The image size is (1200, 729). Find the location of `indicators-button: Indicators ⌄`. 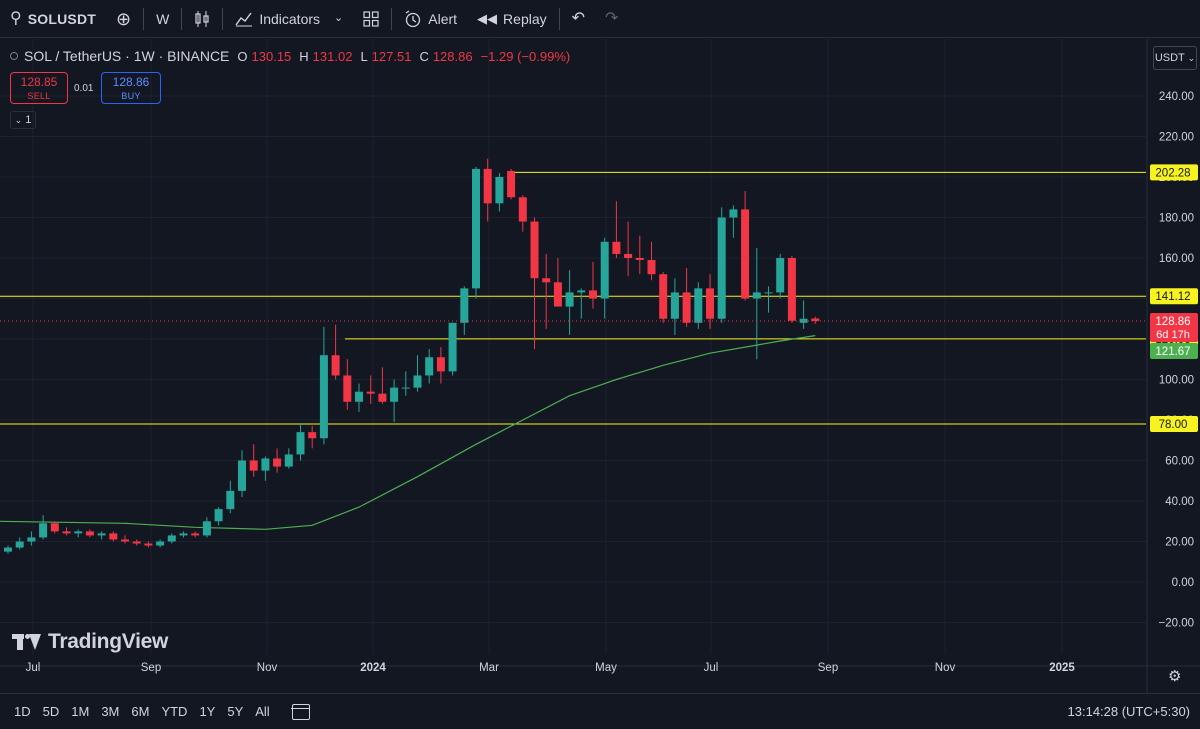

indicators-button: Indicators ⌄ is located at coordinates (289, 19).